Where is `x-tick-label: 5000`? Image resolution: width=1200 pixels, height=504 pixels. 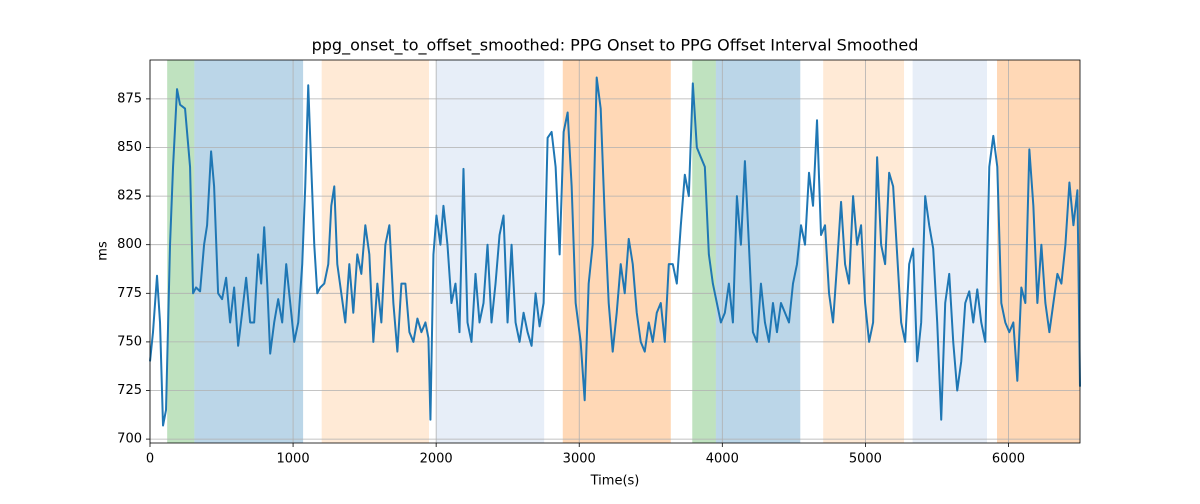
x-tick-label: 5000 is located at coordinates (865, 459).